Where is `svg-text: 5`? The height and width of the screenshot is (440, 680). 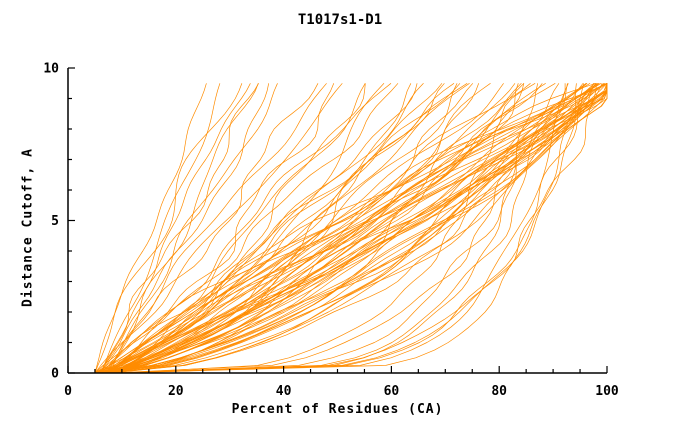 svg-text: 5 is located at coordinates (55, 221).